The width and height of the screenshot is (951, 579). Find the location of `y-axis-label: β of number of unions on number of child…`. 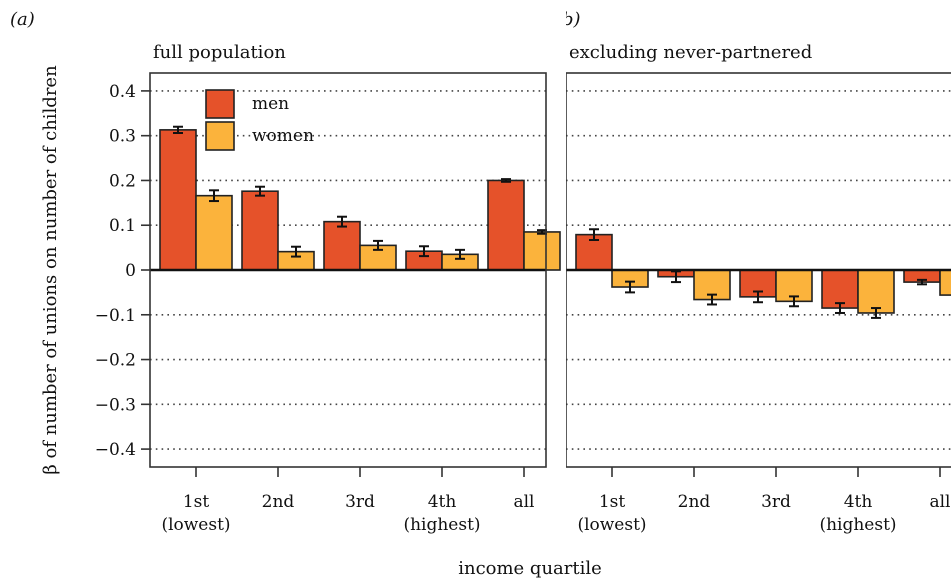

y-axis-label: β of number of unions on number of child… is located at coordinates (50, 270).